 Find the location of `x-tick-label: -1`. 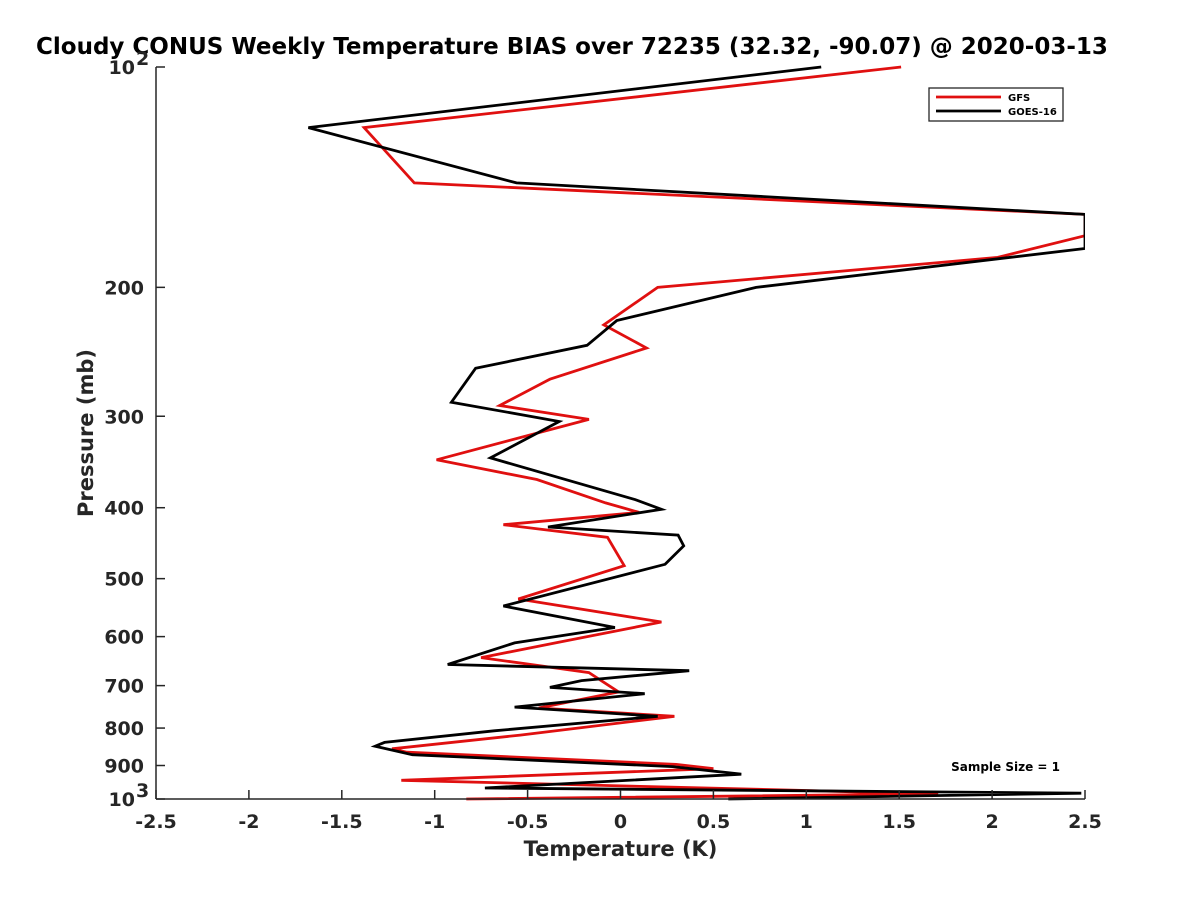

x-tick-label: -1 is located at coordinates (434, 822).